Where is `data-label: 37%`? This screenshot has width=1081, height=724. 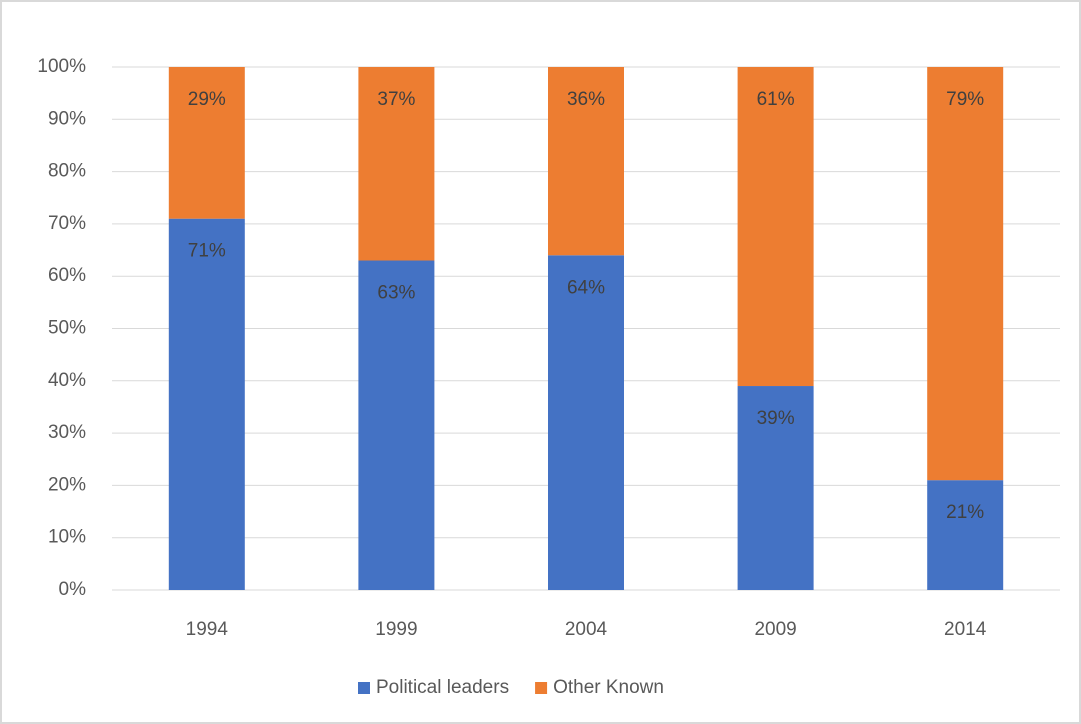 data-label: 37% is located at coordinates (396, 99).